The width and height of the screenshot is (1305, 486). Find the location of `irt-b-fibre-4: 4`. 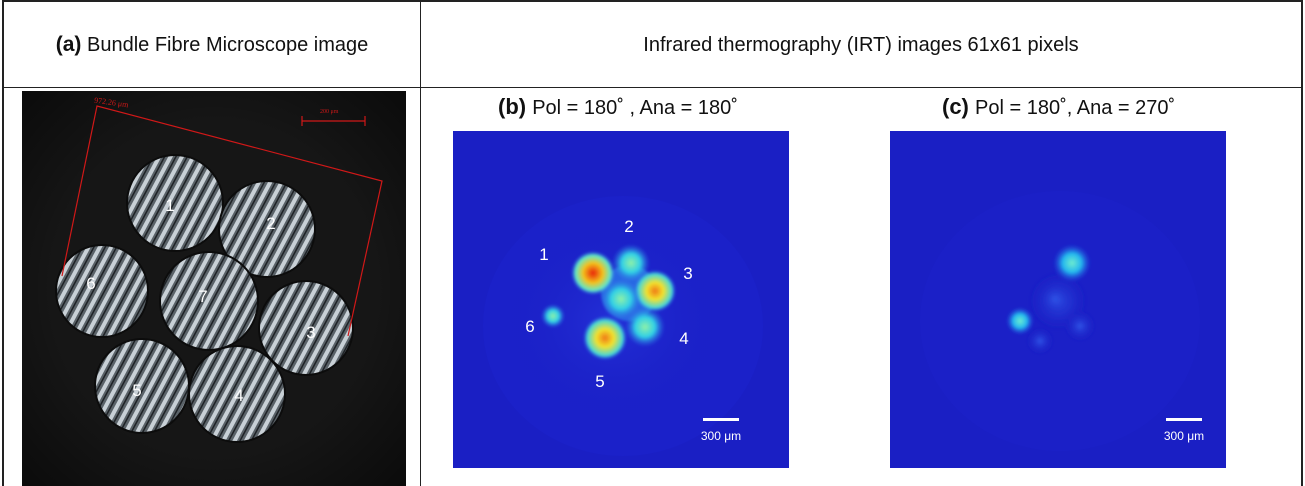

irt-b-fibre-4: 4 is located at coordinates (684, 338).